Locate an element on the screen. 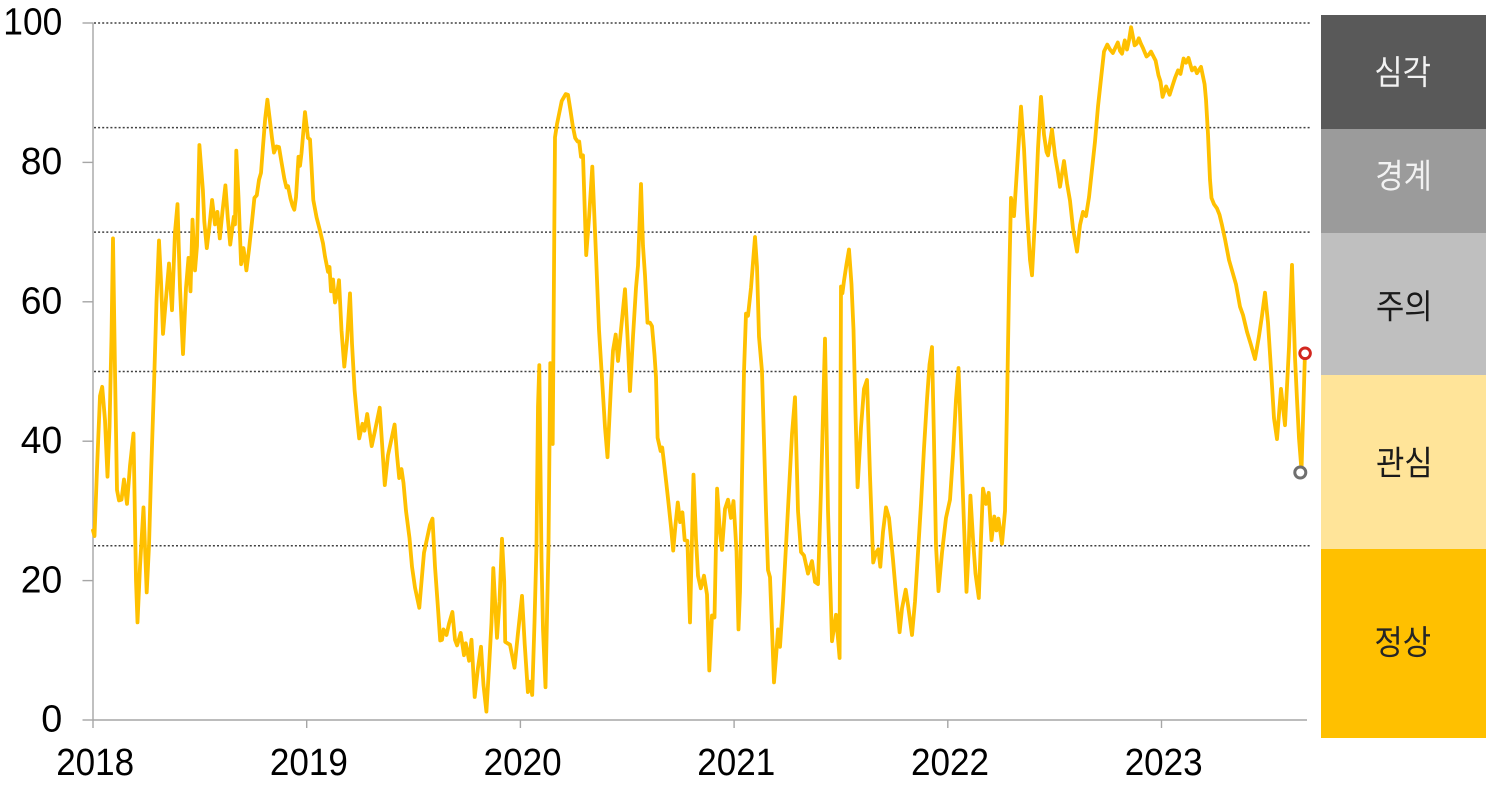 The width and height of the screenshot is (1492, 786). svg-text: 2022 is located at coordinates (950, 763).